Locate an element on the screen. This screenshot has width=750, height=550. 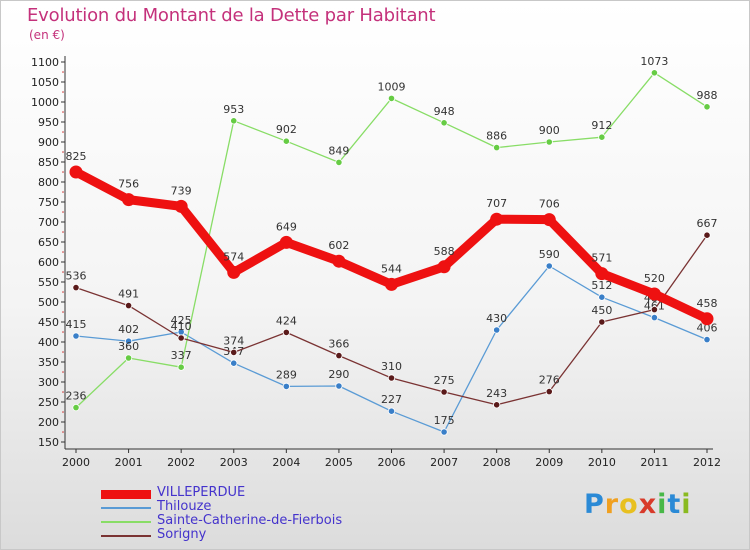
data-label: 902 is located at coordinates (286, 129).